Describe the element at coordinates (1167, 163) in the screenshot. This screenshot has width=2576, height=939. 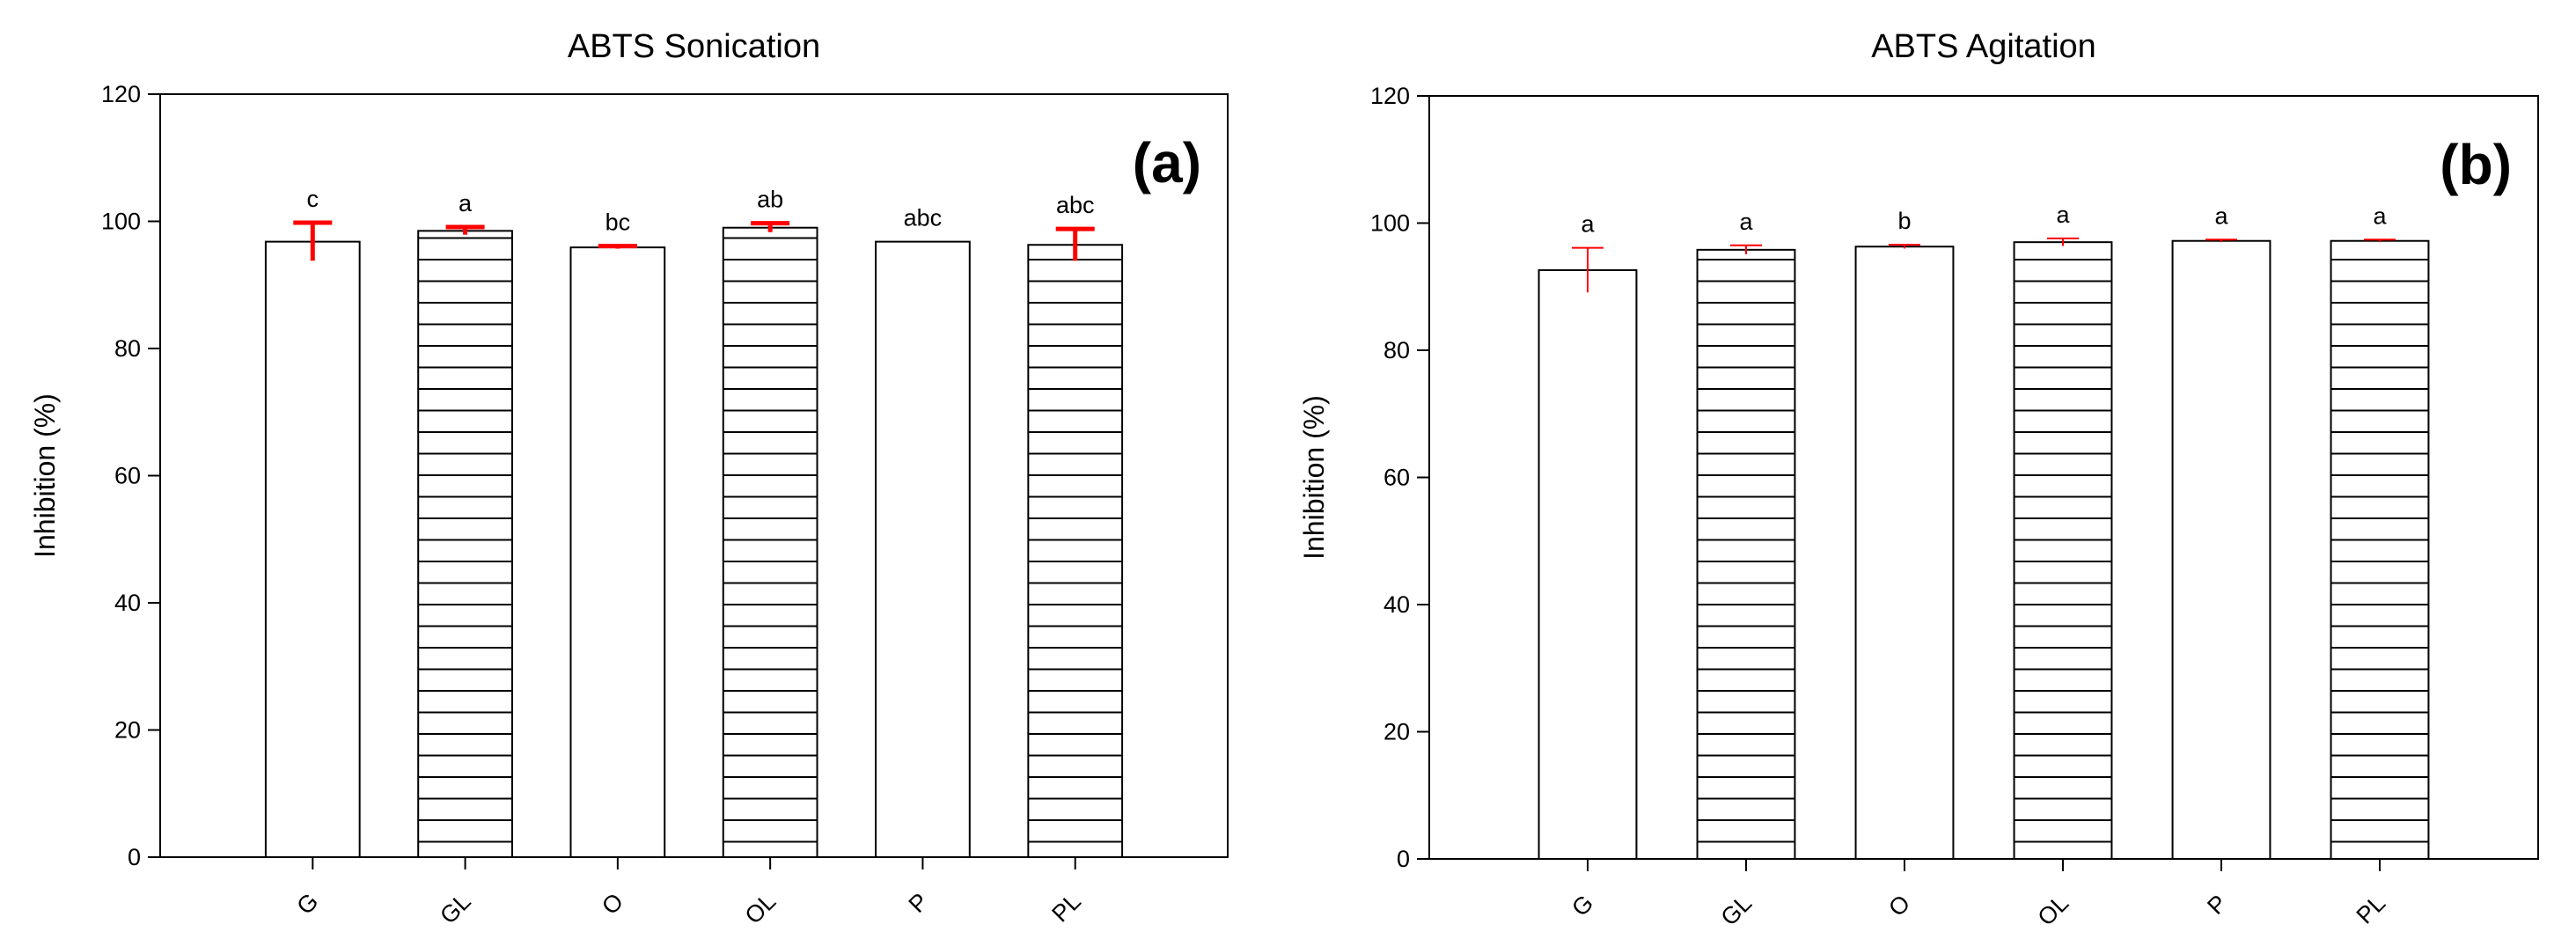
I see `panel-label: (a)` at that location.